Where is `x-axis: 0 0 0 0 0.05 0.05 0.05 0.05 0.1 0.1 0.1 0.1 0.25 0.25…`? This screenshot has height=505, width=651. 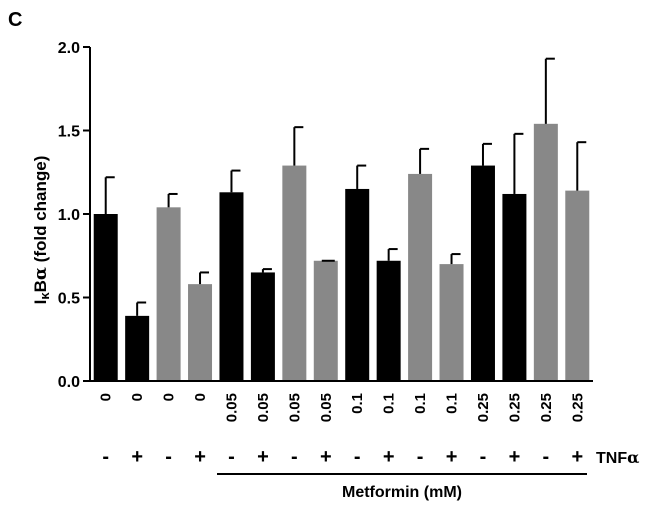 x-axis: 0 0 0 0 0.05 0.05 0.05 0.05 0.1 0.1 0.1 0.1 0.25 0.25… is located at coordinates (341, 401).